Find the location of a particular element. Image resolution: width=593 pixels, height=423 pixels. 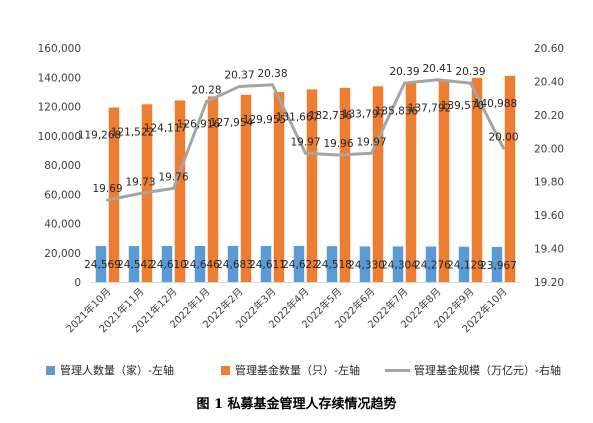

data-label-funds: 132,736 is located at coordinates (331, 116).